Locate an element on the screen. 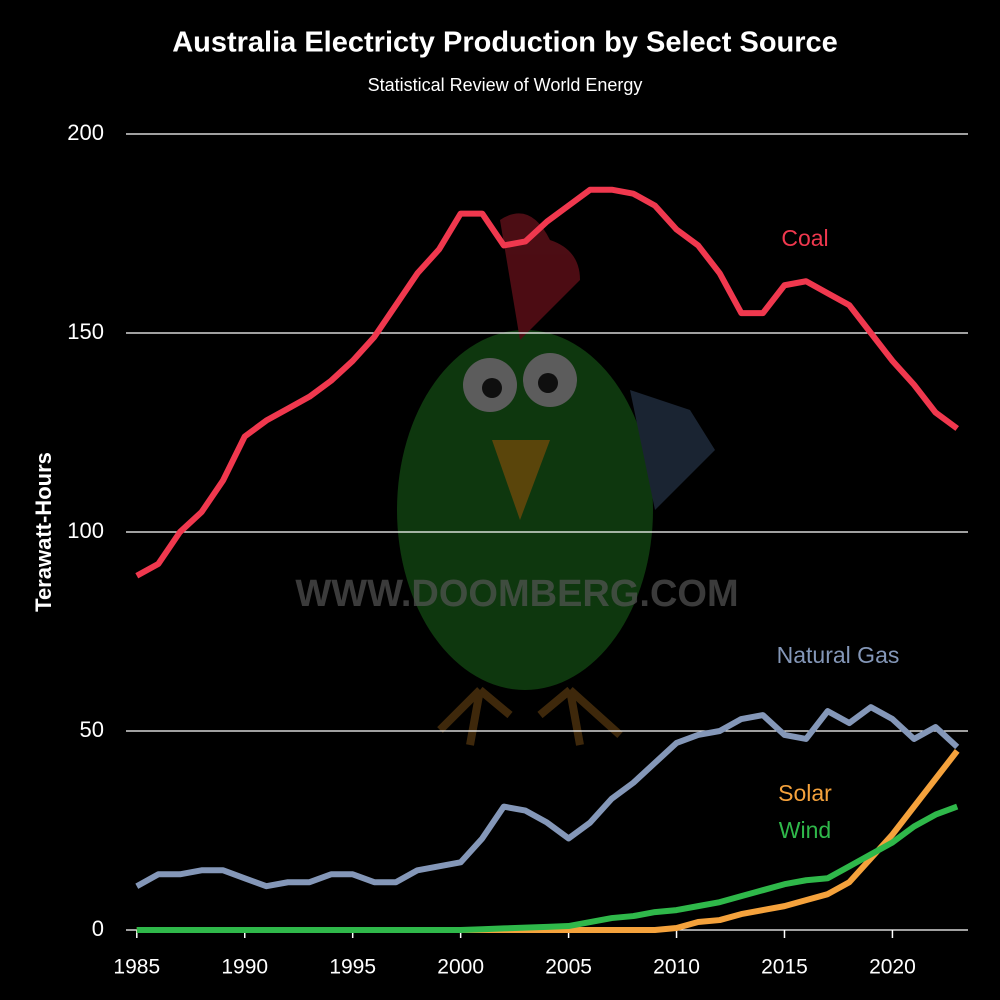 The image size is (1000, 1000). watermark: WWW.DOOMBERG.COM is located at coordinates (516, 594).